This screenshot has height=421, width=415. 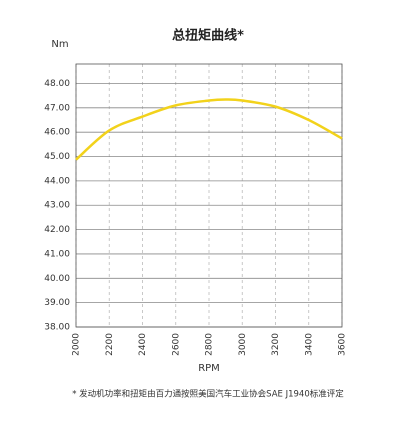 I want to click on x-tick-label: 2800, so click(x=210, y=344).